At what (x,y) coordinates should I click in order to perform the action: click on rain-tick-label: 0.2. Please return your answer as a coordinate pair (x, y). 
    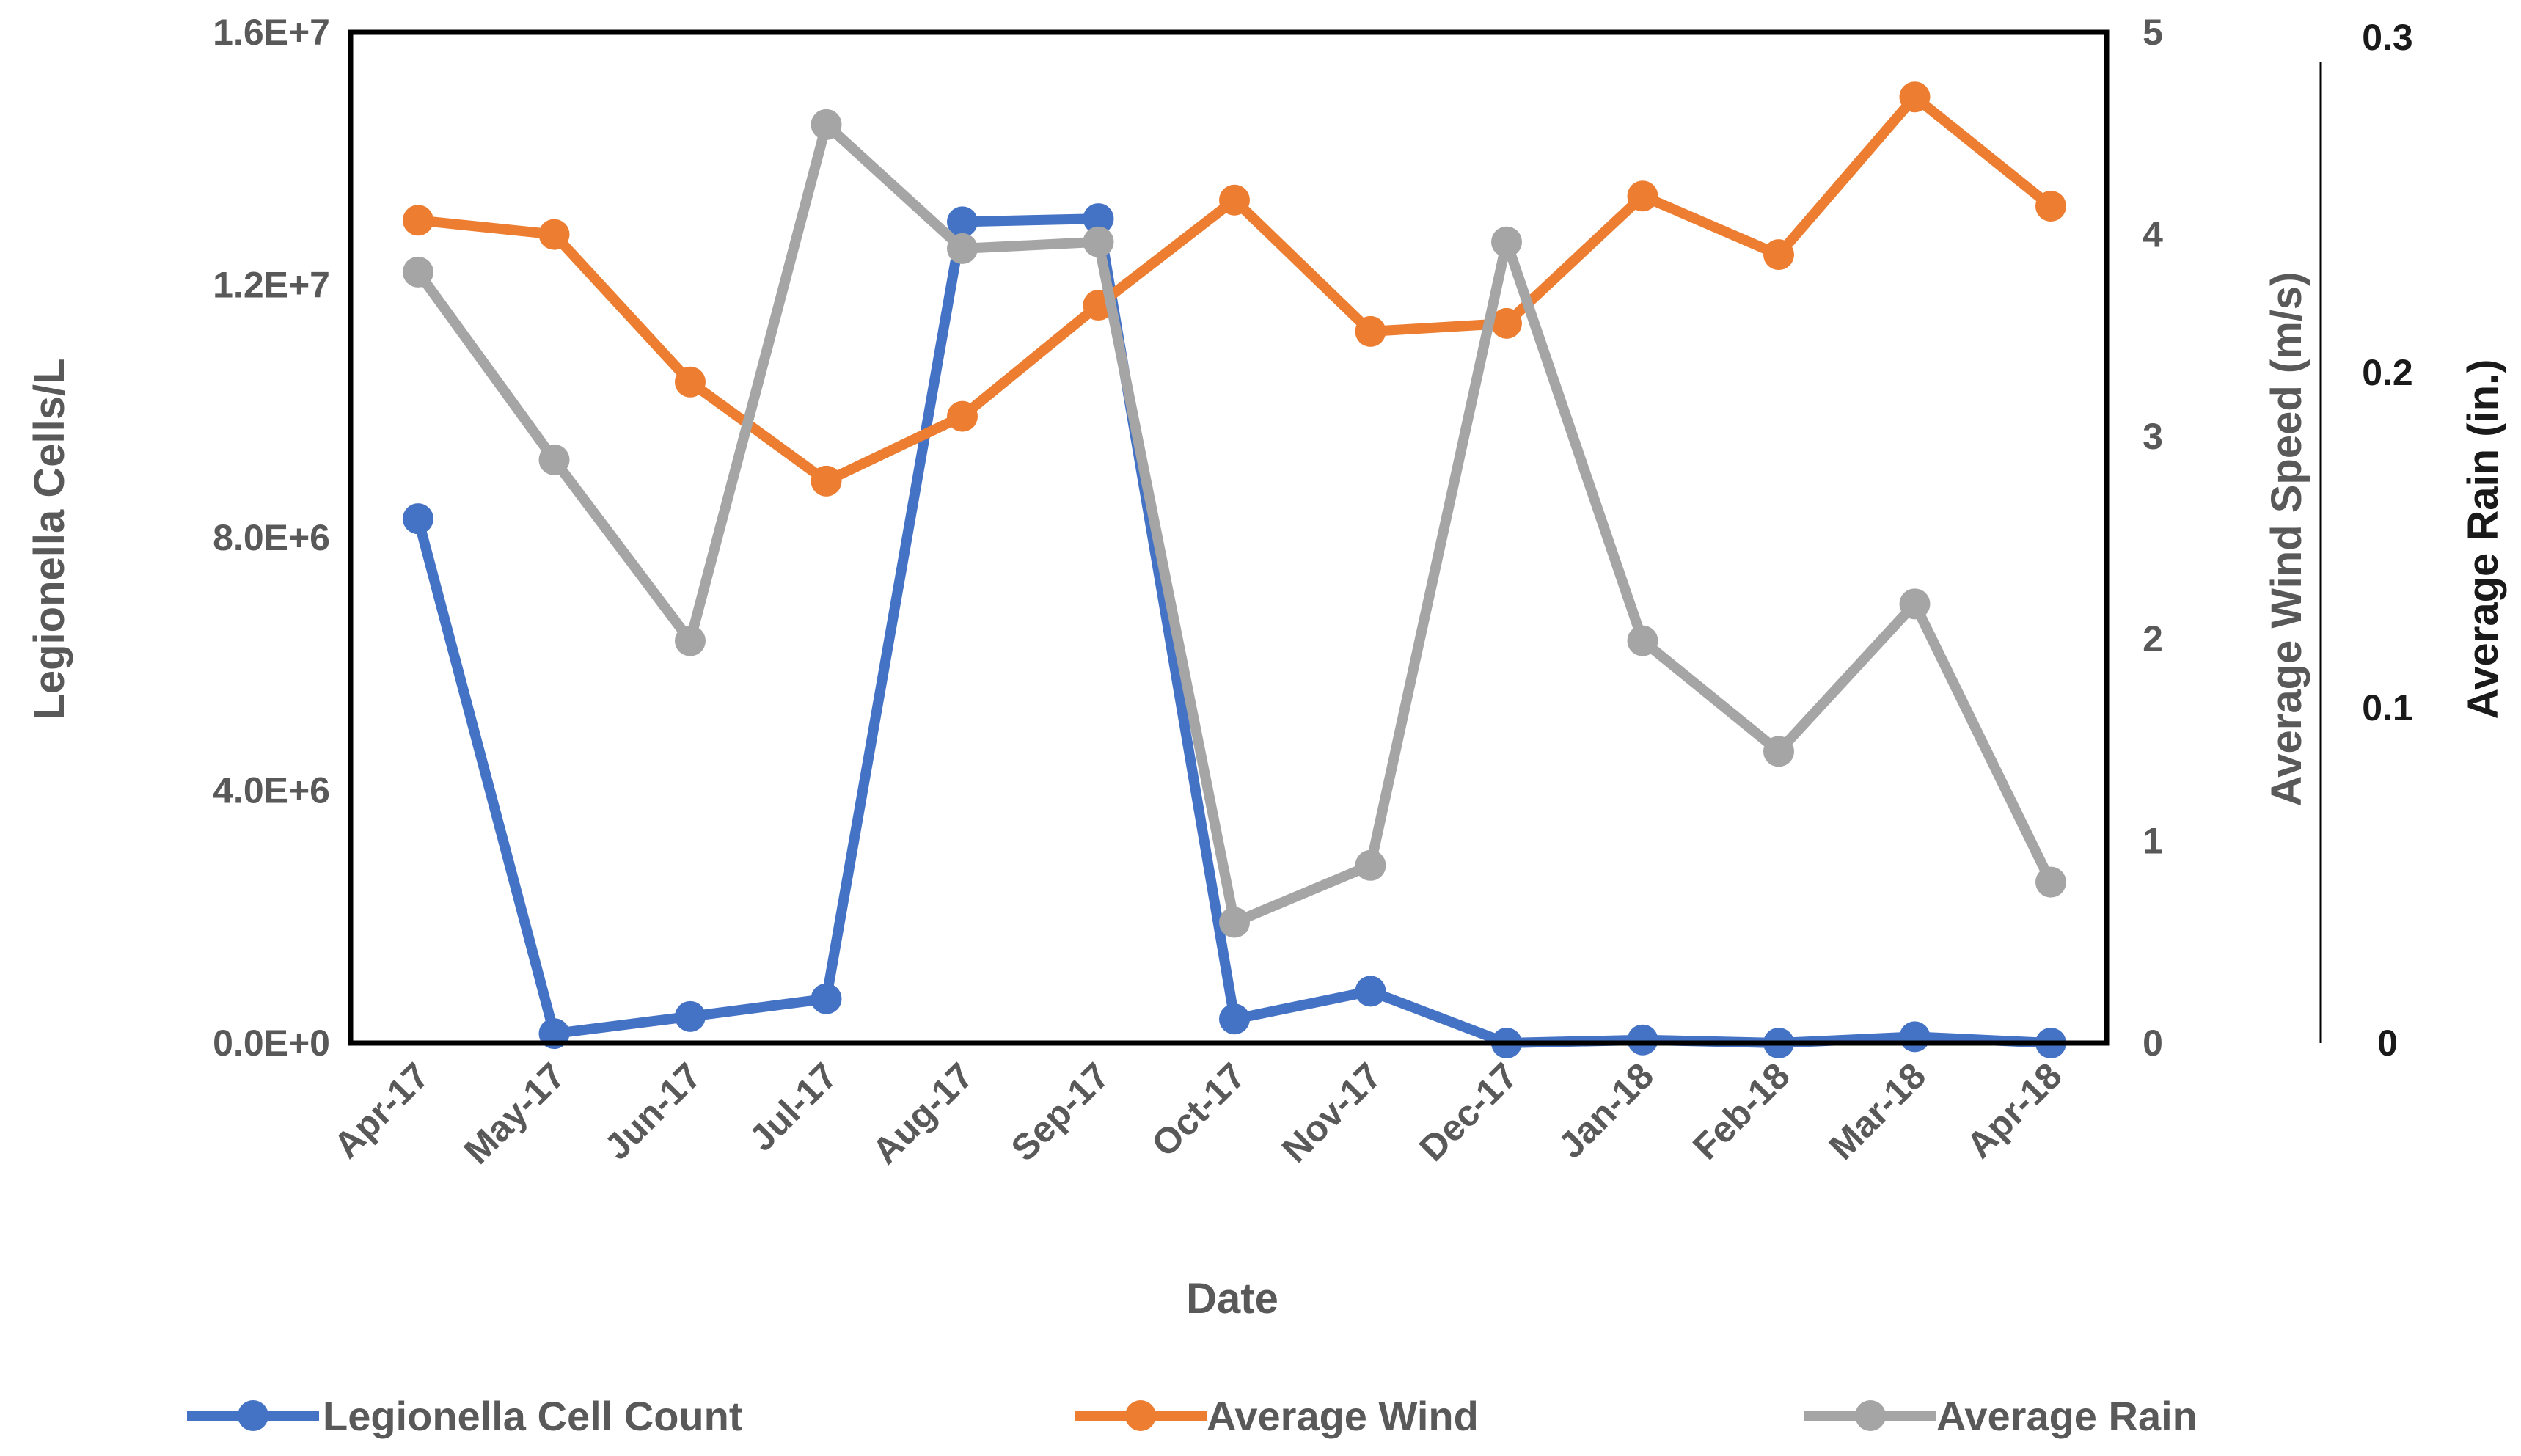
    Looking at the image, I should click on (2387, 373).